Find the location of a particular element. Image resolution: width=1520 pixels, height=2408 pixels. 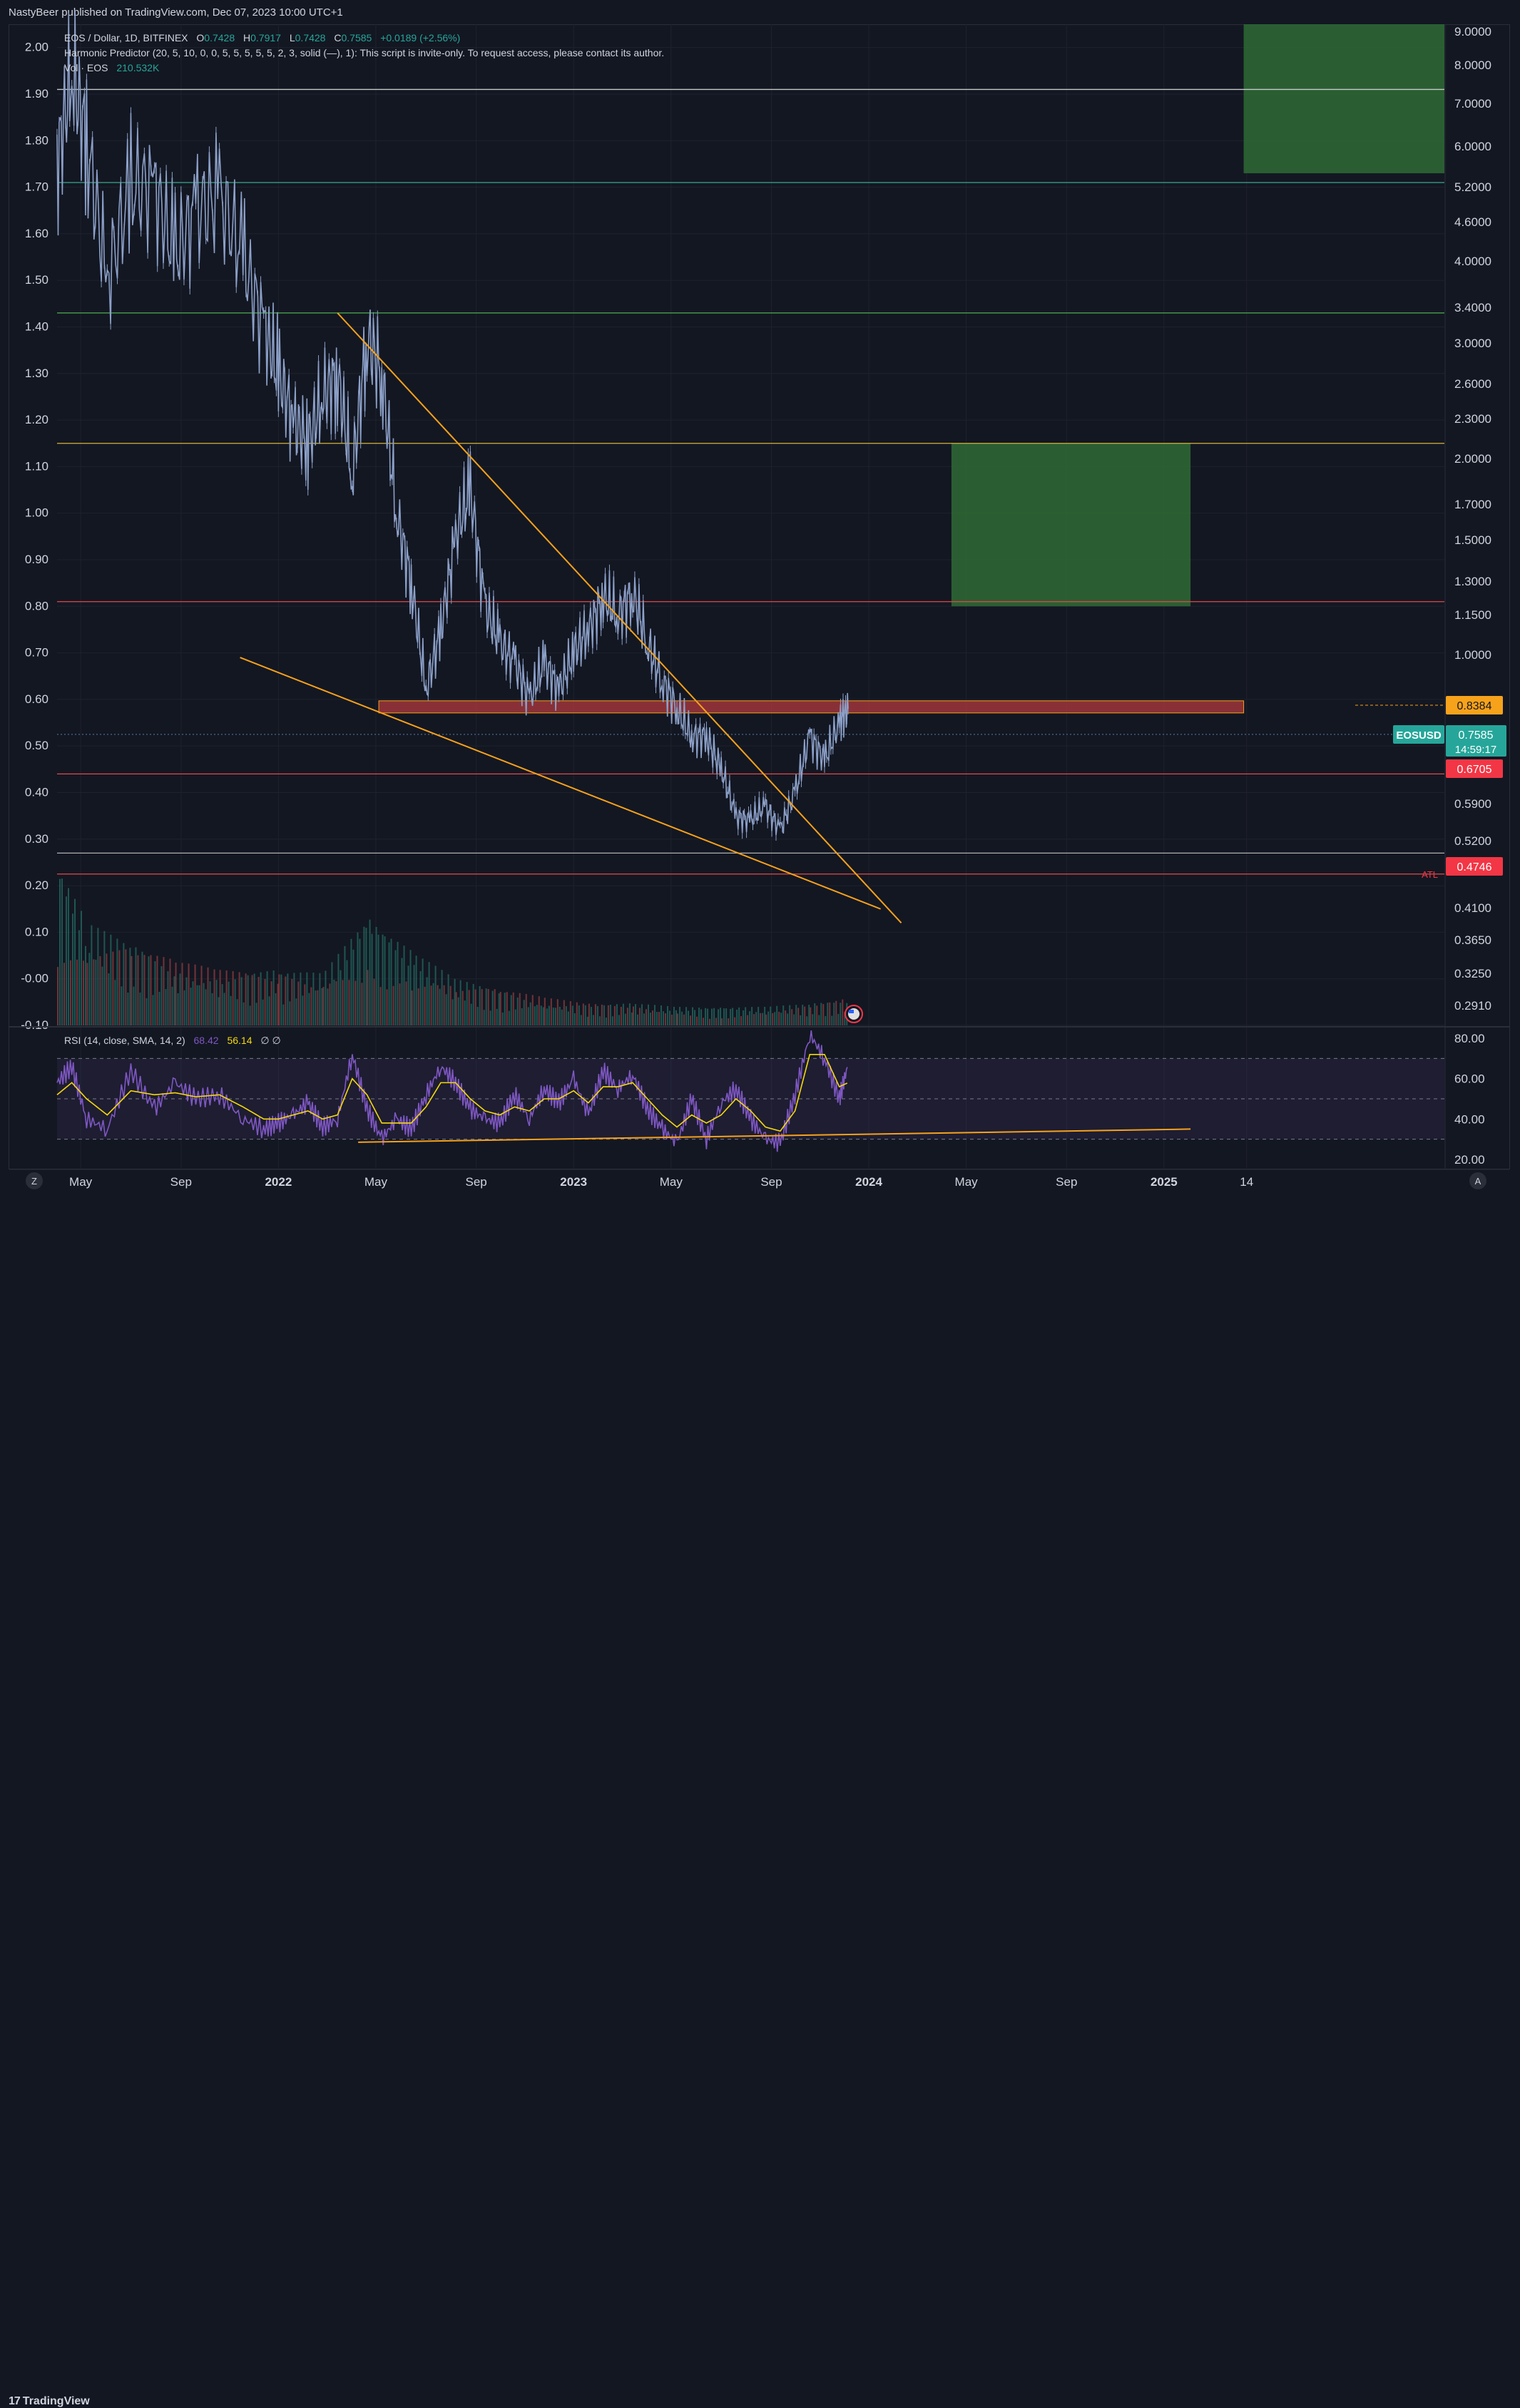

right-tick-1: 8.0000 is located at coordinates (1472, 65).